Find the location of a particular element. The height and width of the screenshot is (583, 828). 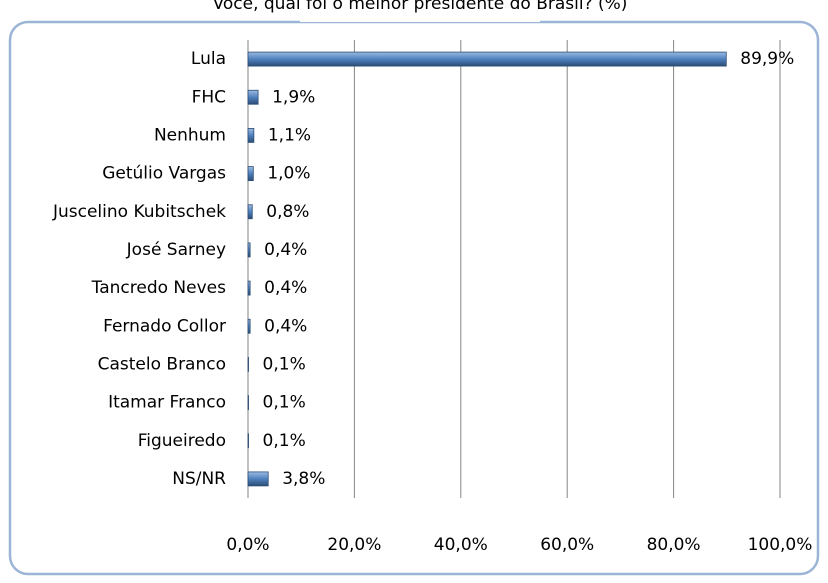

y-tick-label: Castelo Branco is located at coordinates (162, 364).